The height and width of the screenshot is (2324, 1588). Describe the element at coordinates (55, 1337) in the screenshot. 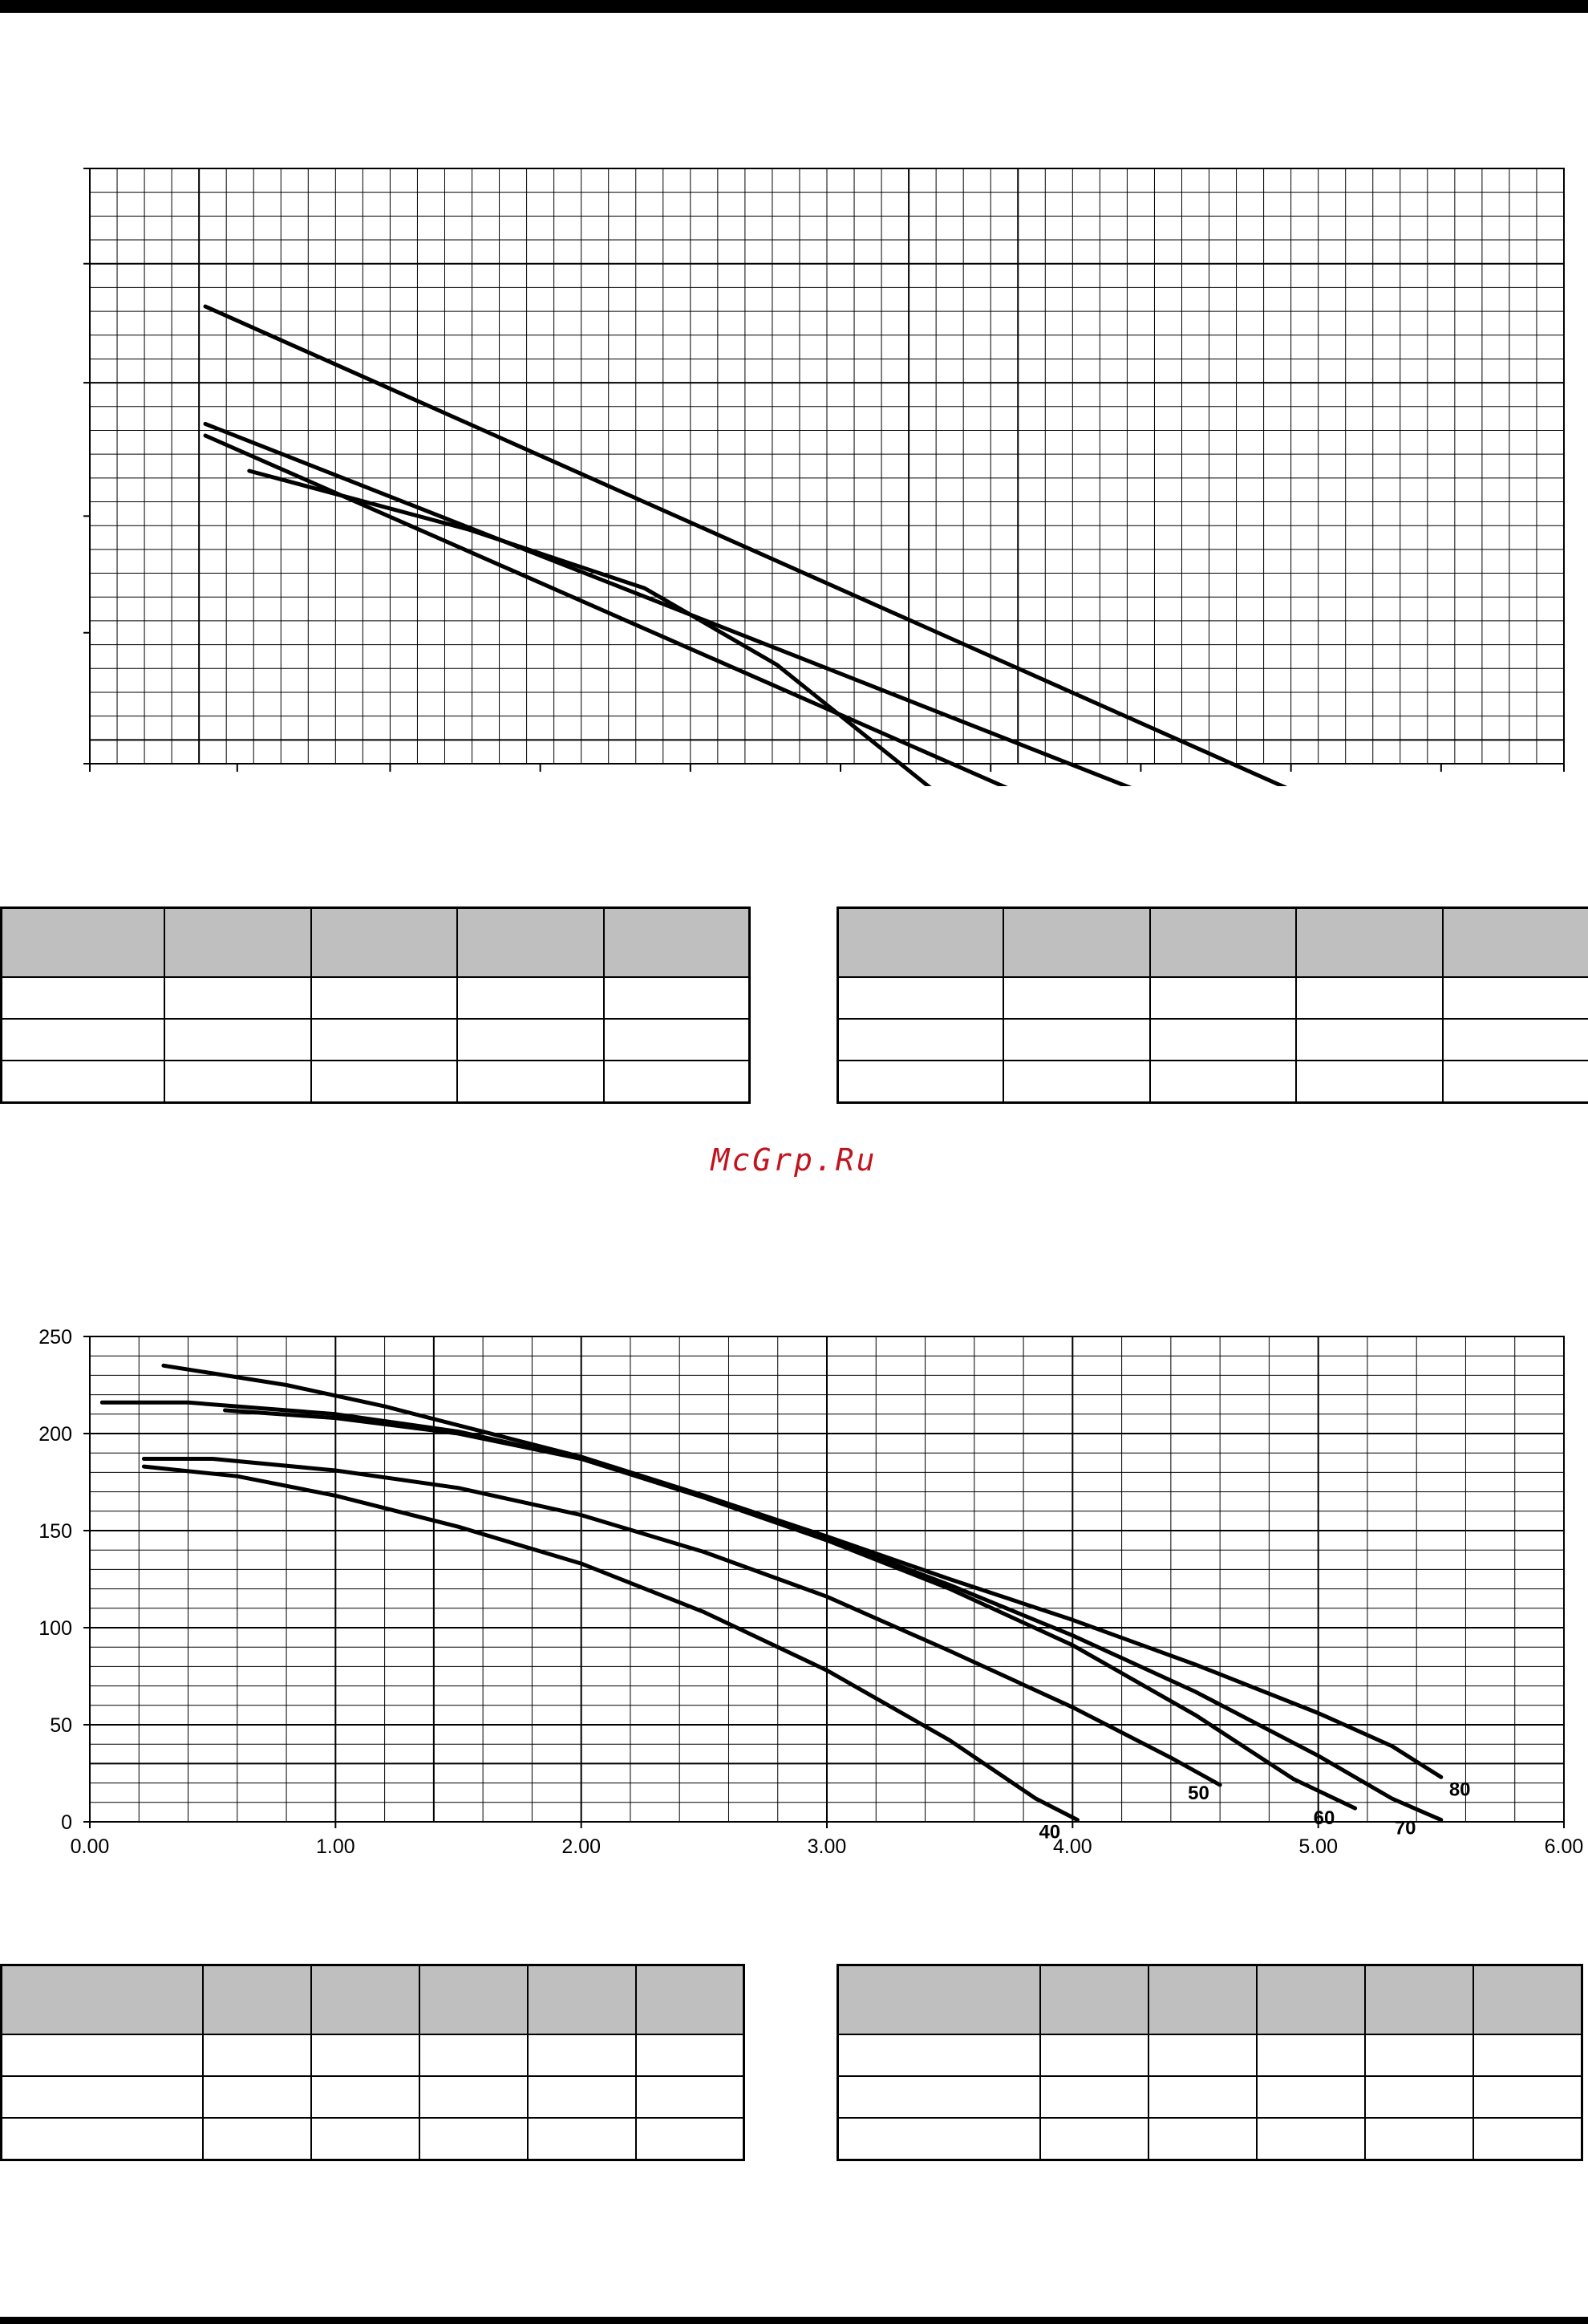

I see `y-tick-label: 250` at that location.